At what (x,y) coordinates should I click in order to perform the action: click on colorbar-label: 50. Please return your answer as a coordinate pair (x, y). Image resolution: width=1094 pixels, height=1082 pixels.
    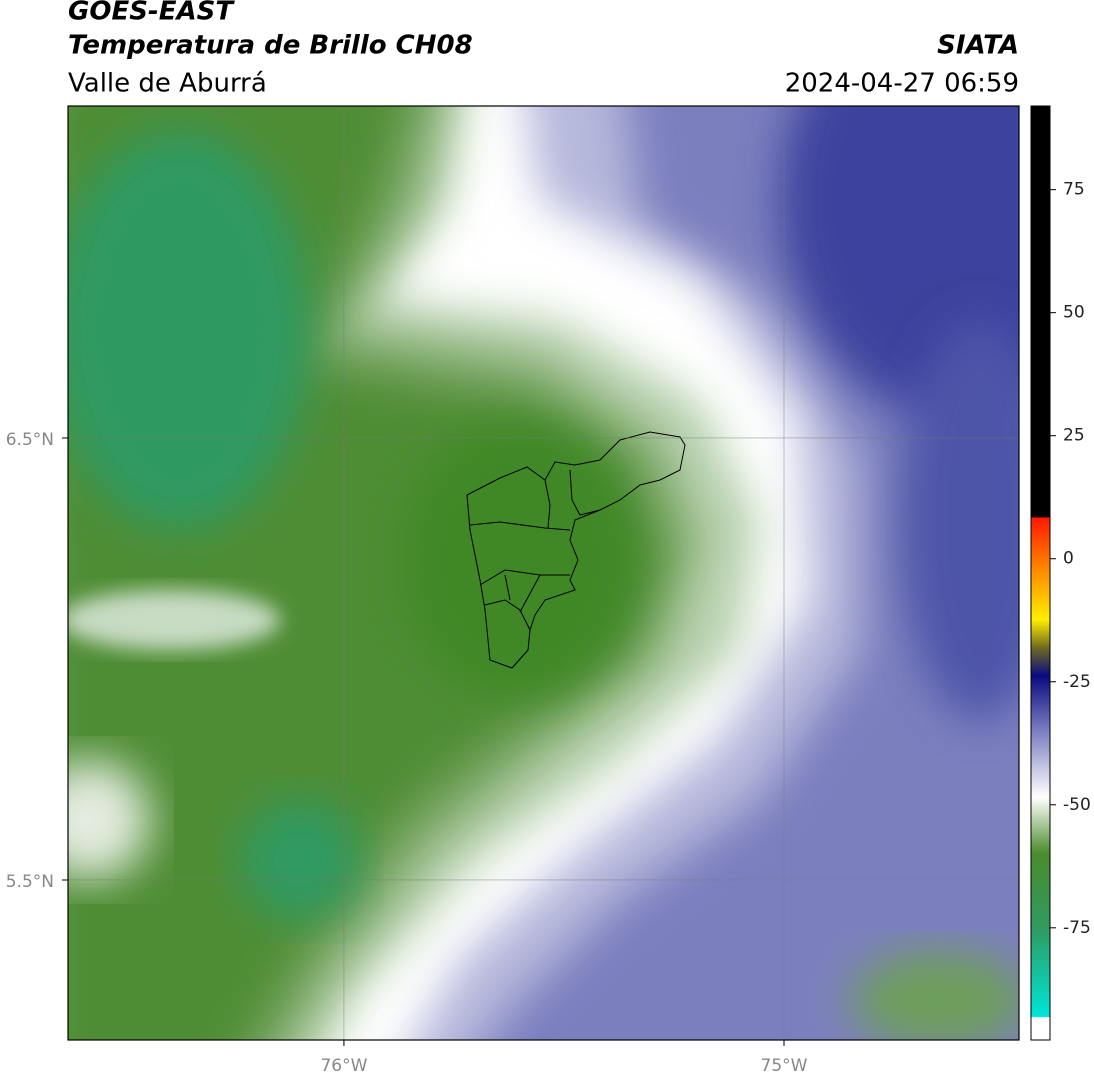
    Looking at the image, I should click on (1074, 313).